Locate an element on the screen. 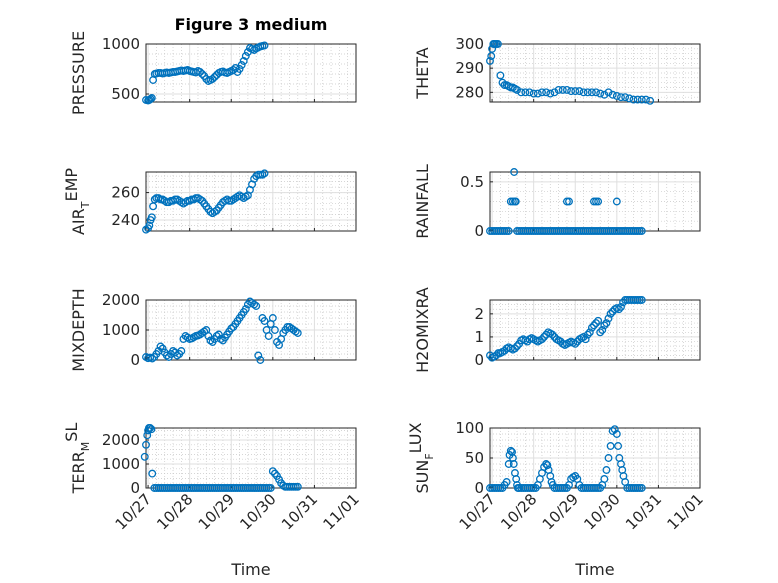  y-tick-label: 300 is located at coordinates (469, 44).